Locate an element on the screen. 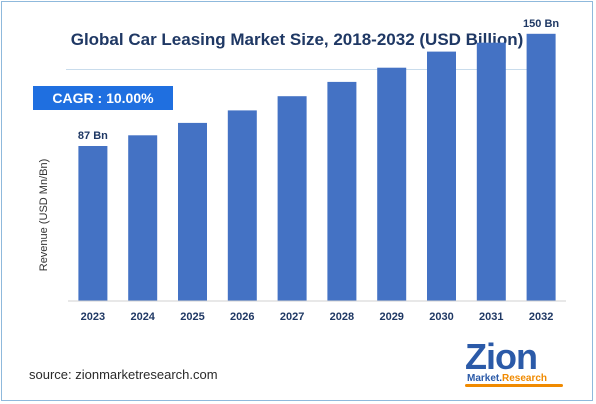 The image size is (596, 404). x-tick-labels-group: 2023 2024 2025 2026 2027 2028 2029 2030 2031 2032 is located at coordinates (317, 317).